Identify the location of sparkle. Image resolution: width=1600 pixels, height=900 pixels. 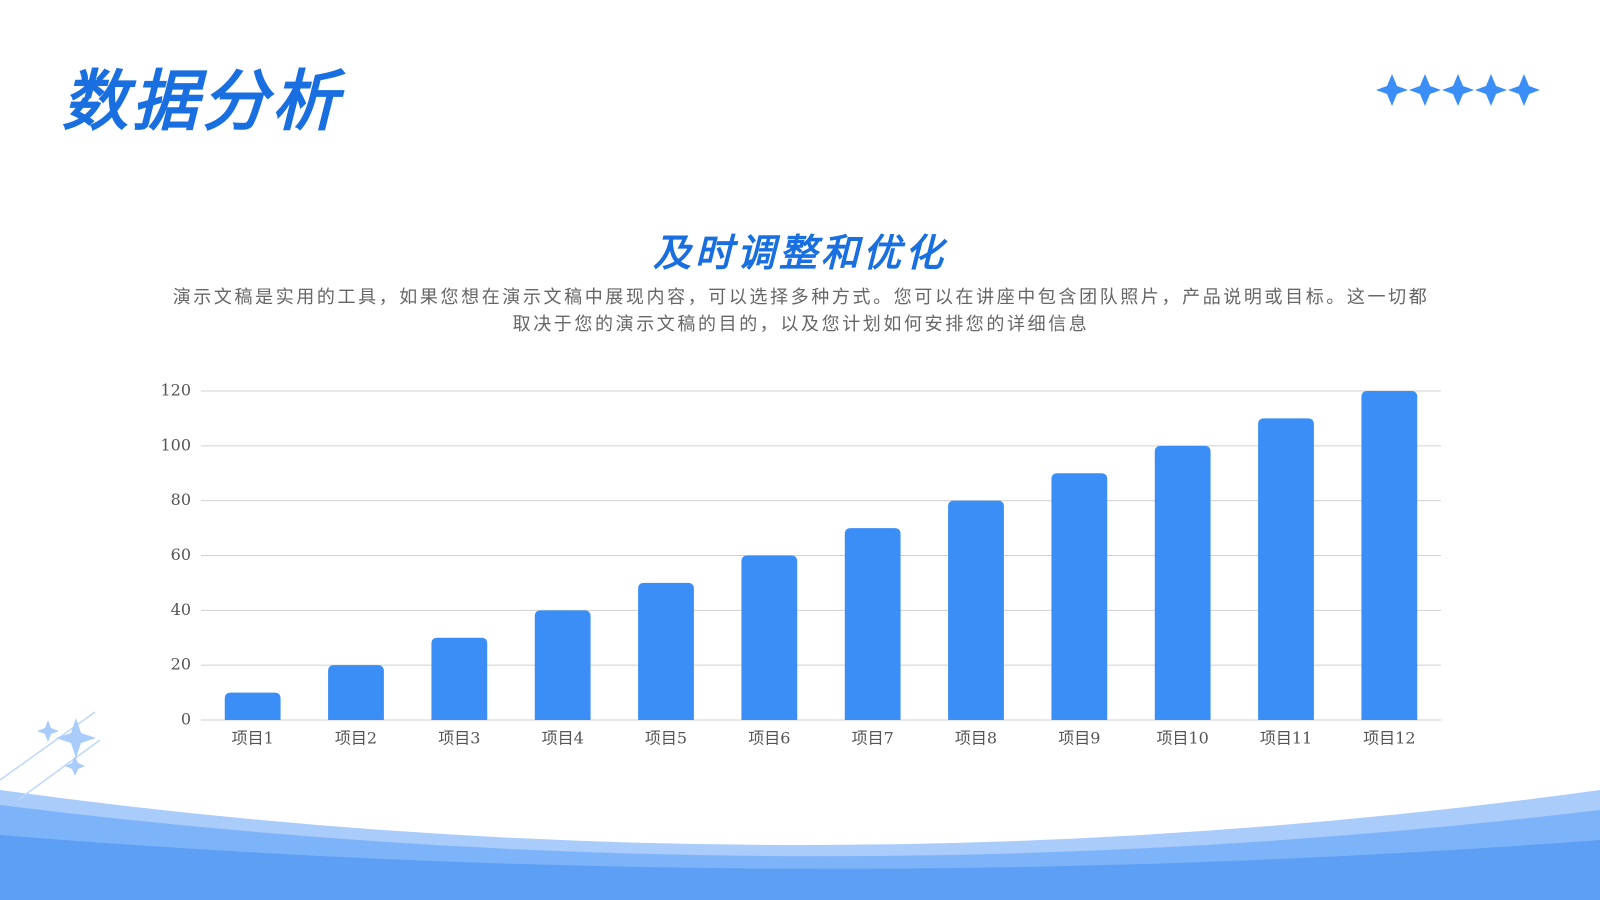
(50, 756).